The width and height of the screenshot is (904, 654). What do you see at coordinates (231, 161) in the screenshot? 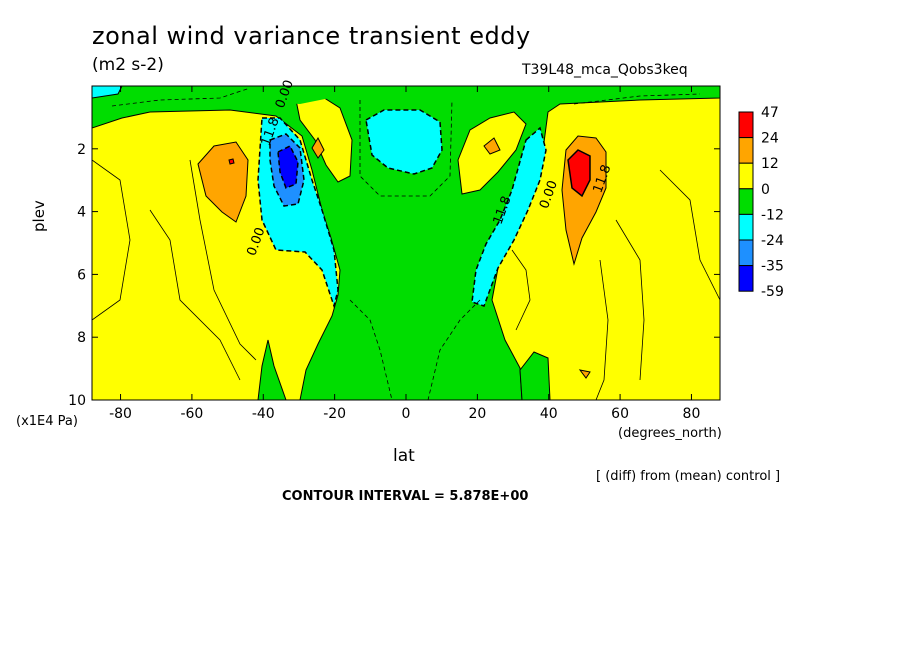
I see `positive-peak-left` at bounding box center [231, 161].